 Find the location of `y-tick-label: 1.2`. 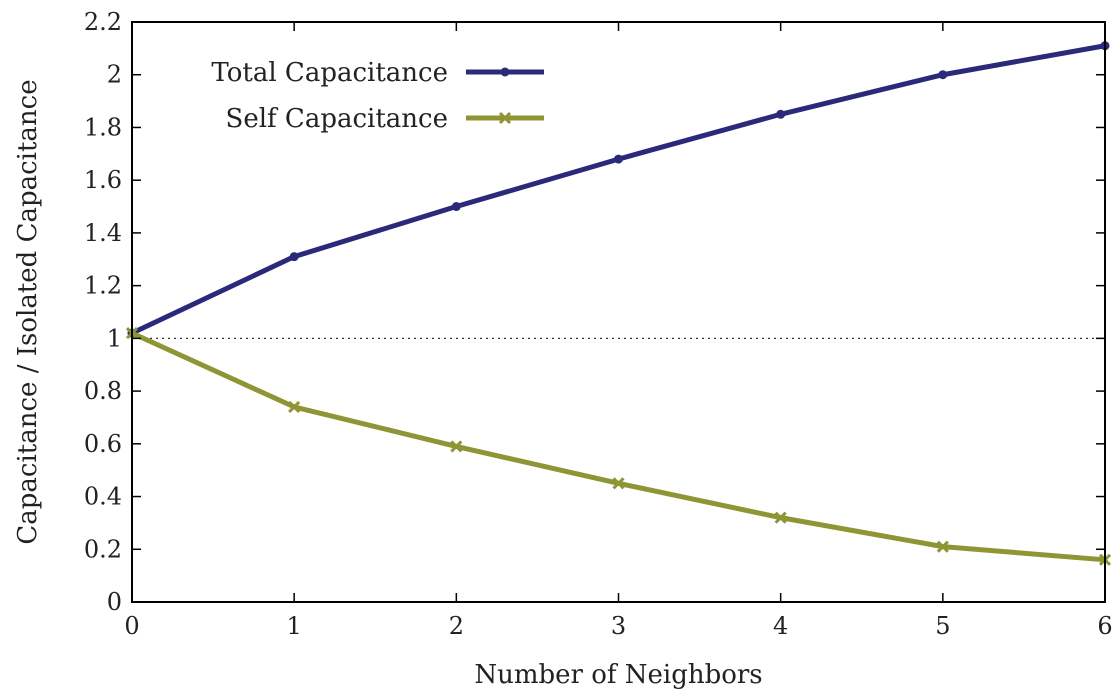

y-tick-label: 1.2 is located at coordinates (103, 286).